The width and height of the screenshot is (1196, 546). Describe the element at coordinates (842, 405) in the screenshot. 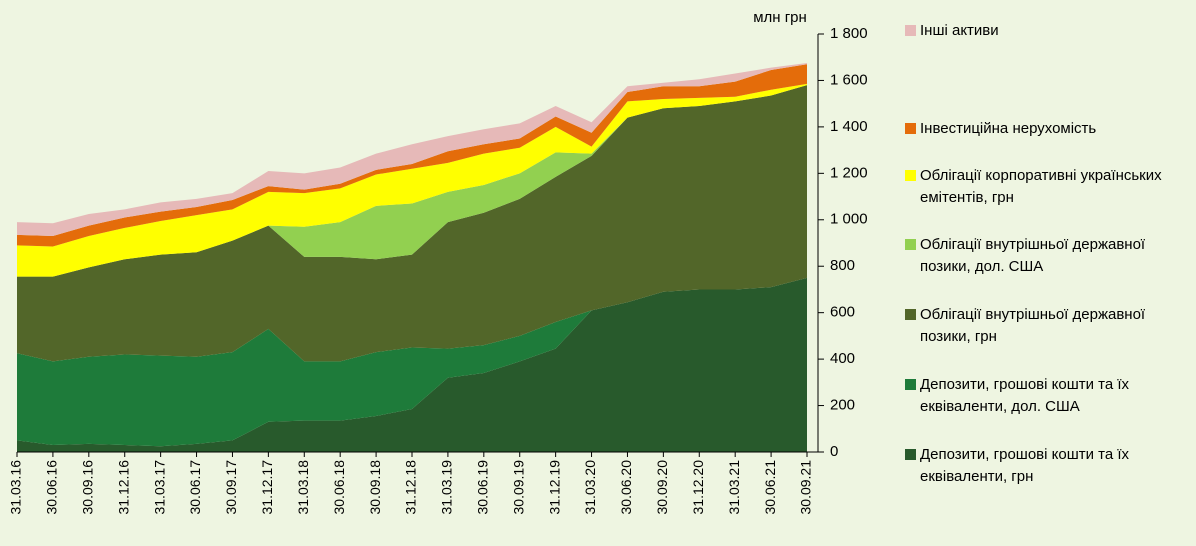

I see `y-tick-label: 200` at that location.